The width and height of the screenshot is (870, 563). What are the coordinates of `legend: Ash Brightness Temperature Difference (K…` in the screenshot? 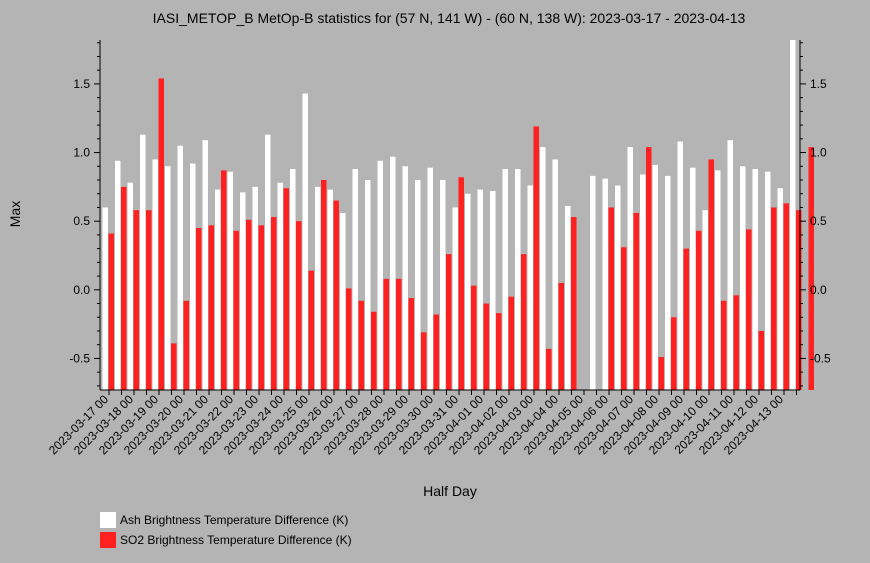 It's located at (226, 530).